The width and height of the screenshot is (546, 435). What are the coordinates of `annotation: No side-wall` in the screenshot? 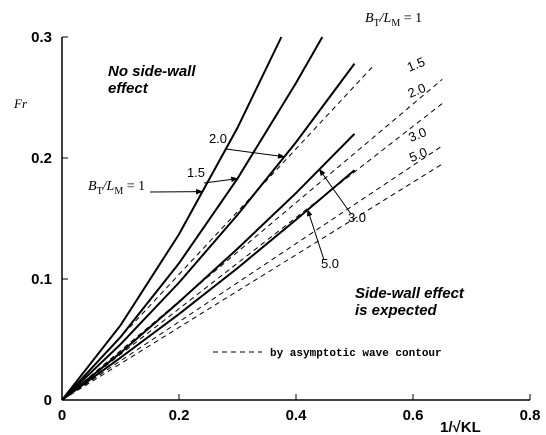 It's located at (152, 71).